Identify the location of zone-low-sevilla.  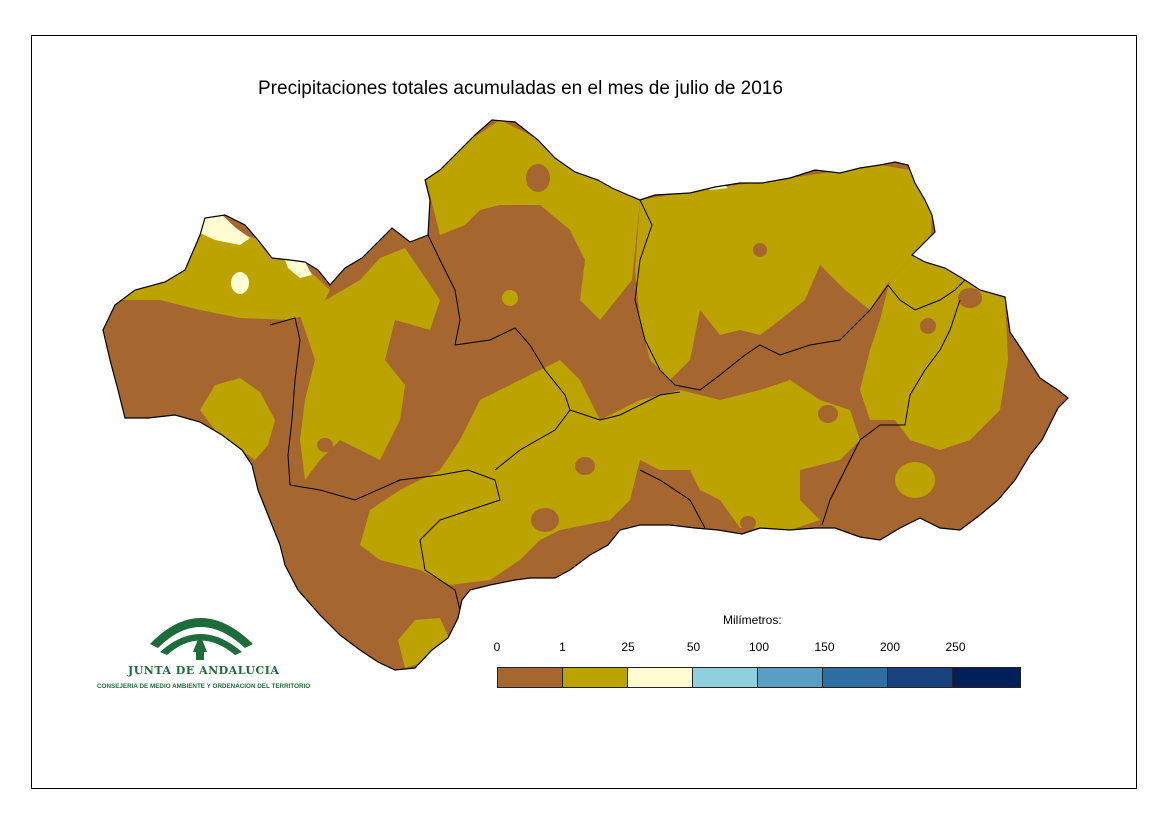
(370, 364).